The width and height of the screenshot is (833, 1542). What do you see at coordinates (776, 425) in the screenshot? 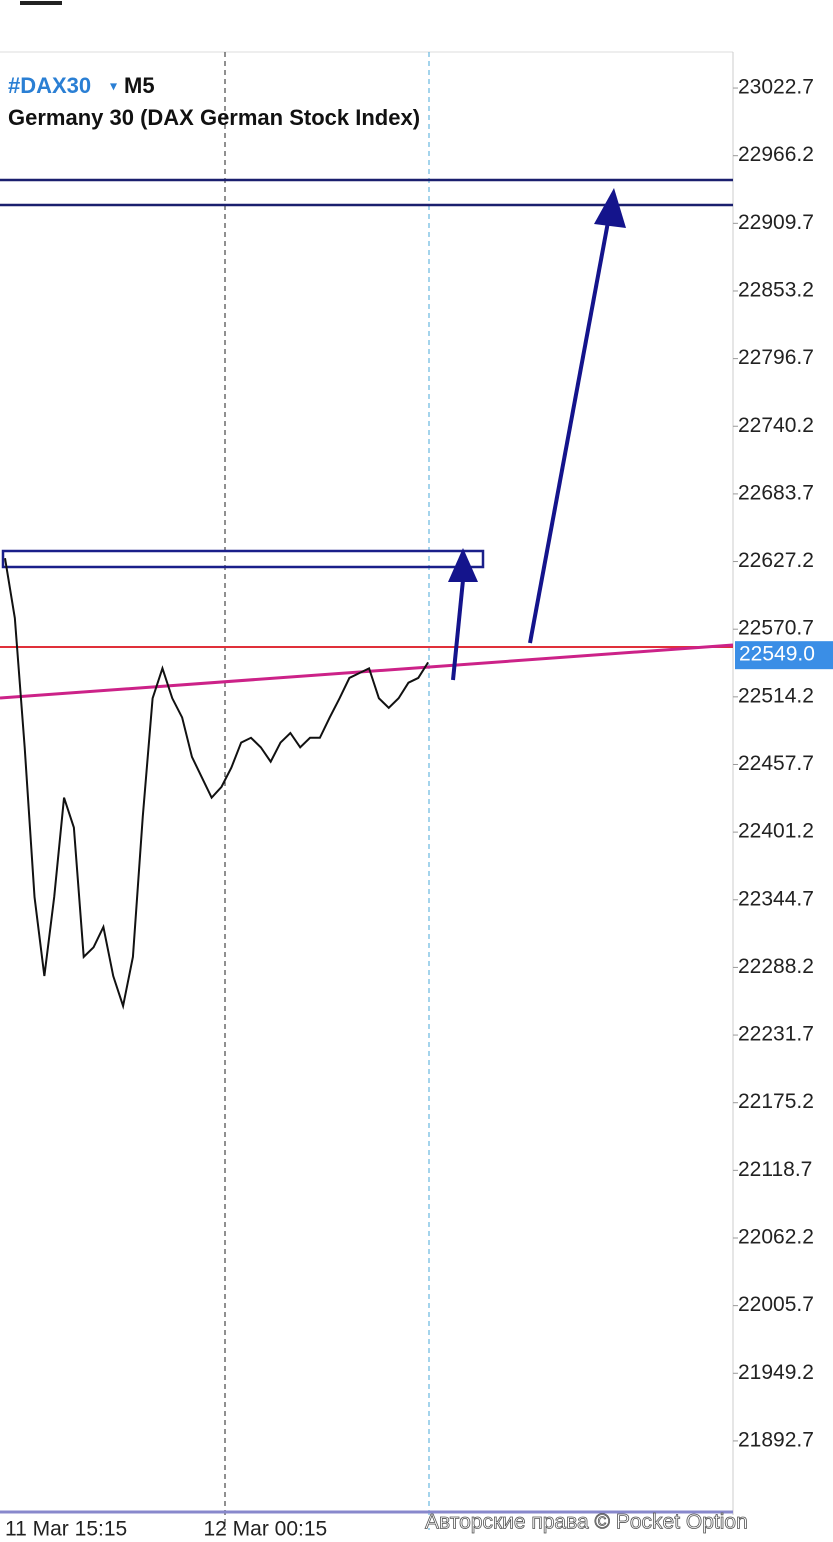
I see `y-tick-label: 22740.2` at bounding box center [776, 425].